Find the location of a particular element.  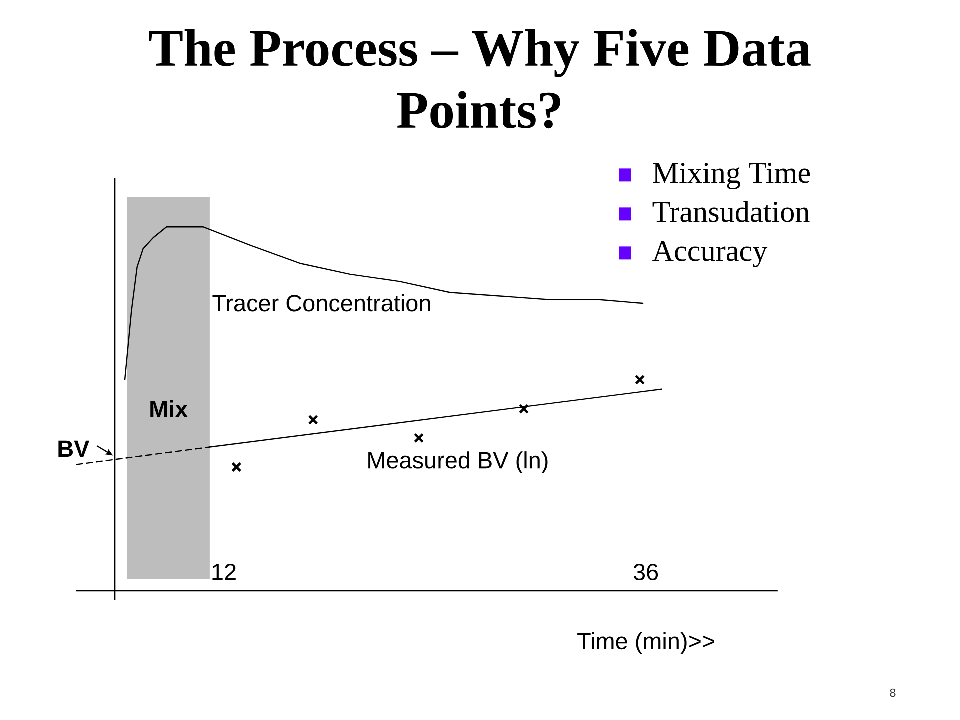

text: 8 is located at coordinates (893, 693).